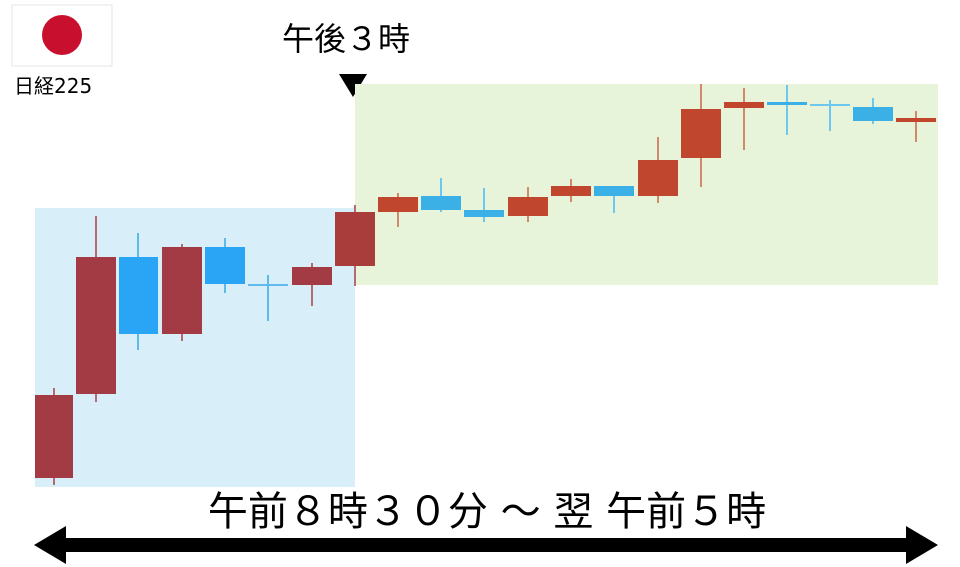  Describe the element at coordinates (50, 545) in the screenshot. I see `arrow-head-left` at that location.